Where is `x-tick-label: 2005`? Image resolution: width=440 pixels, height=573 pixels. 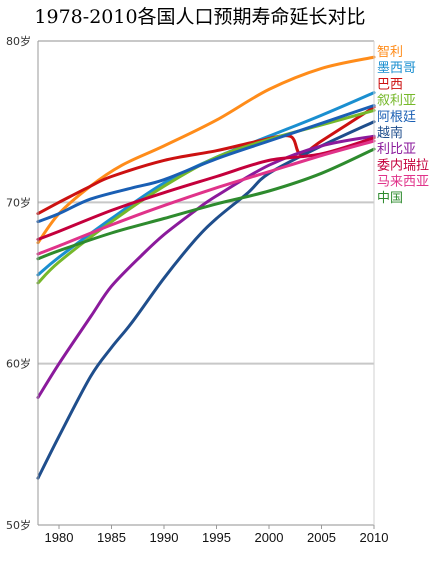
x-tick-label: 2005 is located at coordinates (321, 537).